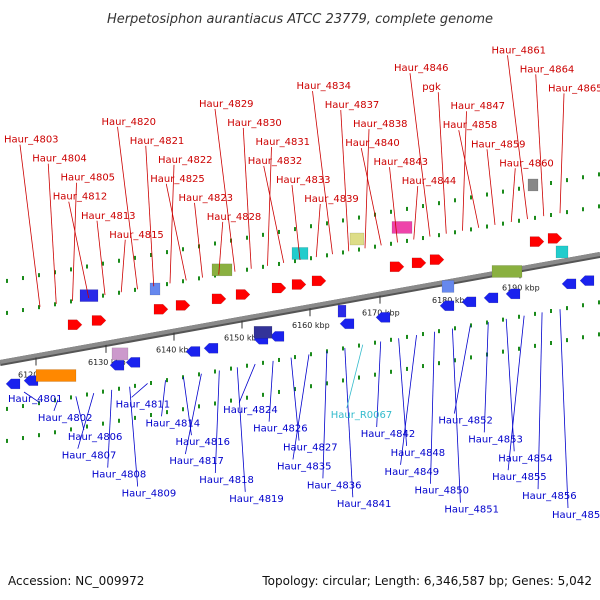 The width and height of the screenshot is (600, 600). Describe the element at coordinates (275, 161) in the screenshot. I see `top-gene-label: Haur_4832` at that location.